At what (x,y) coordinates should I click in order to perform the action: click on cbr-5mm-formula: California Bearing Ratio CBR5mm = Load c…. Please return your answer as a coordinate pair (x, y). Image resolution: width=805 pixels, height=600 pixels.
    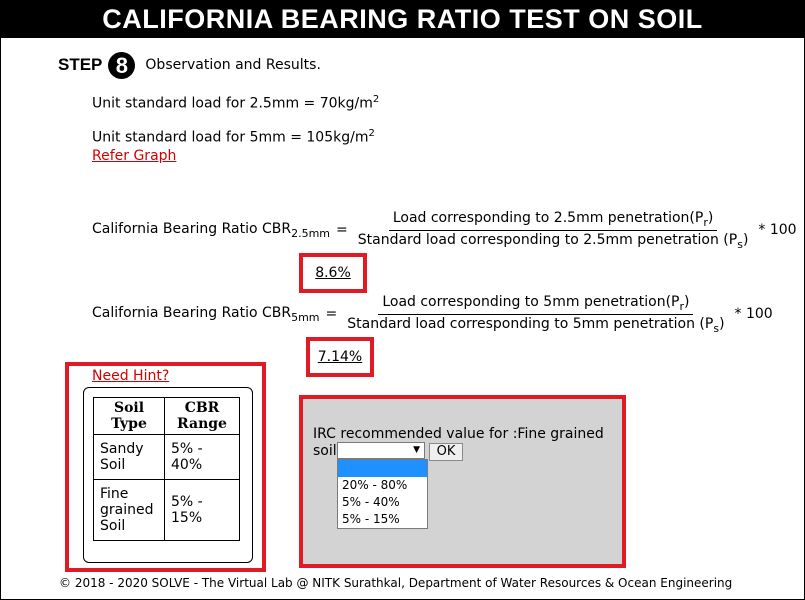
    Looking at the image, I should click on (432, 314).